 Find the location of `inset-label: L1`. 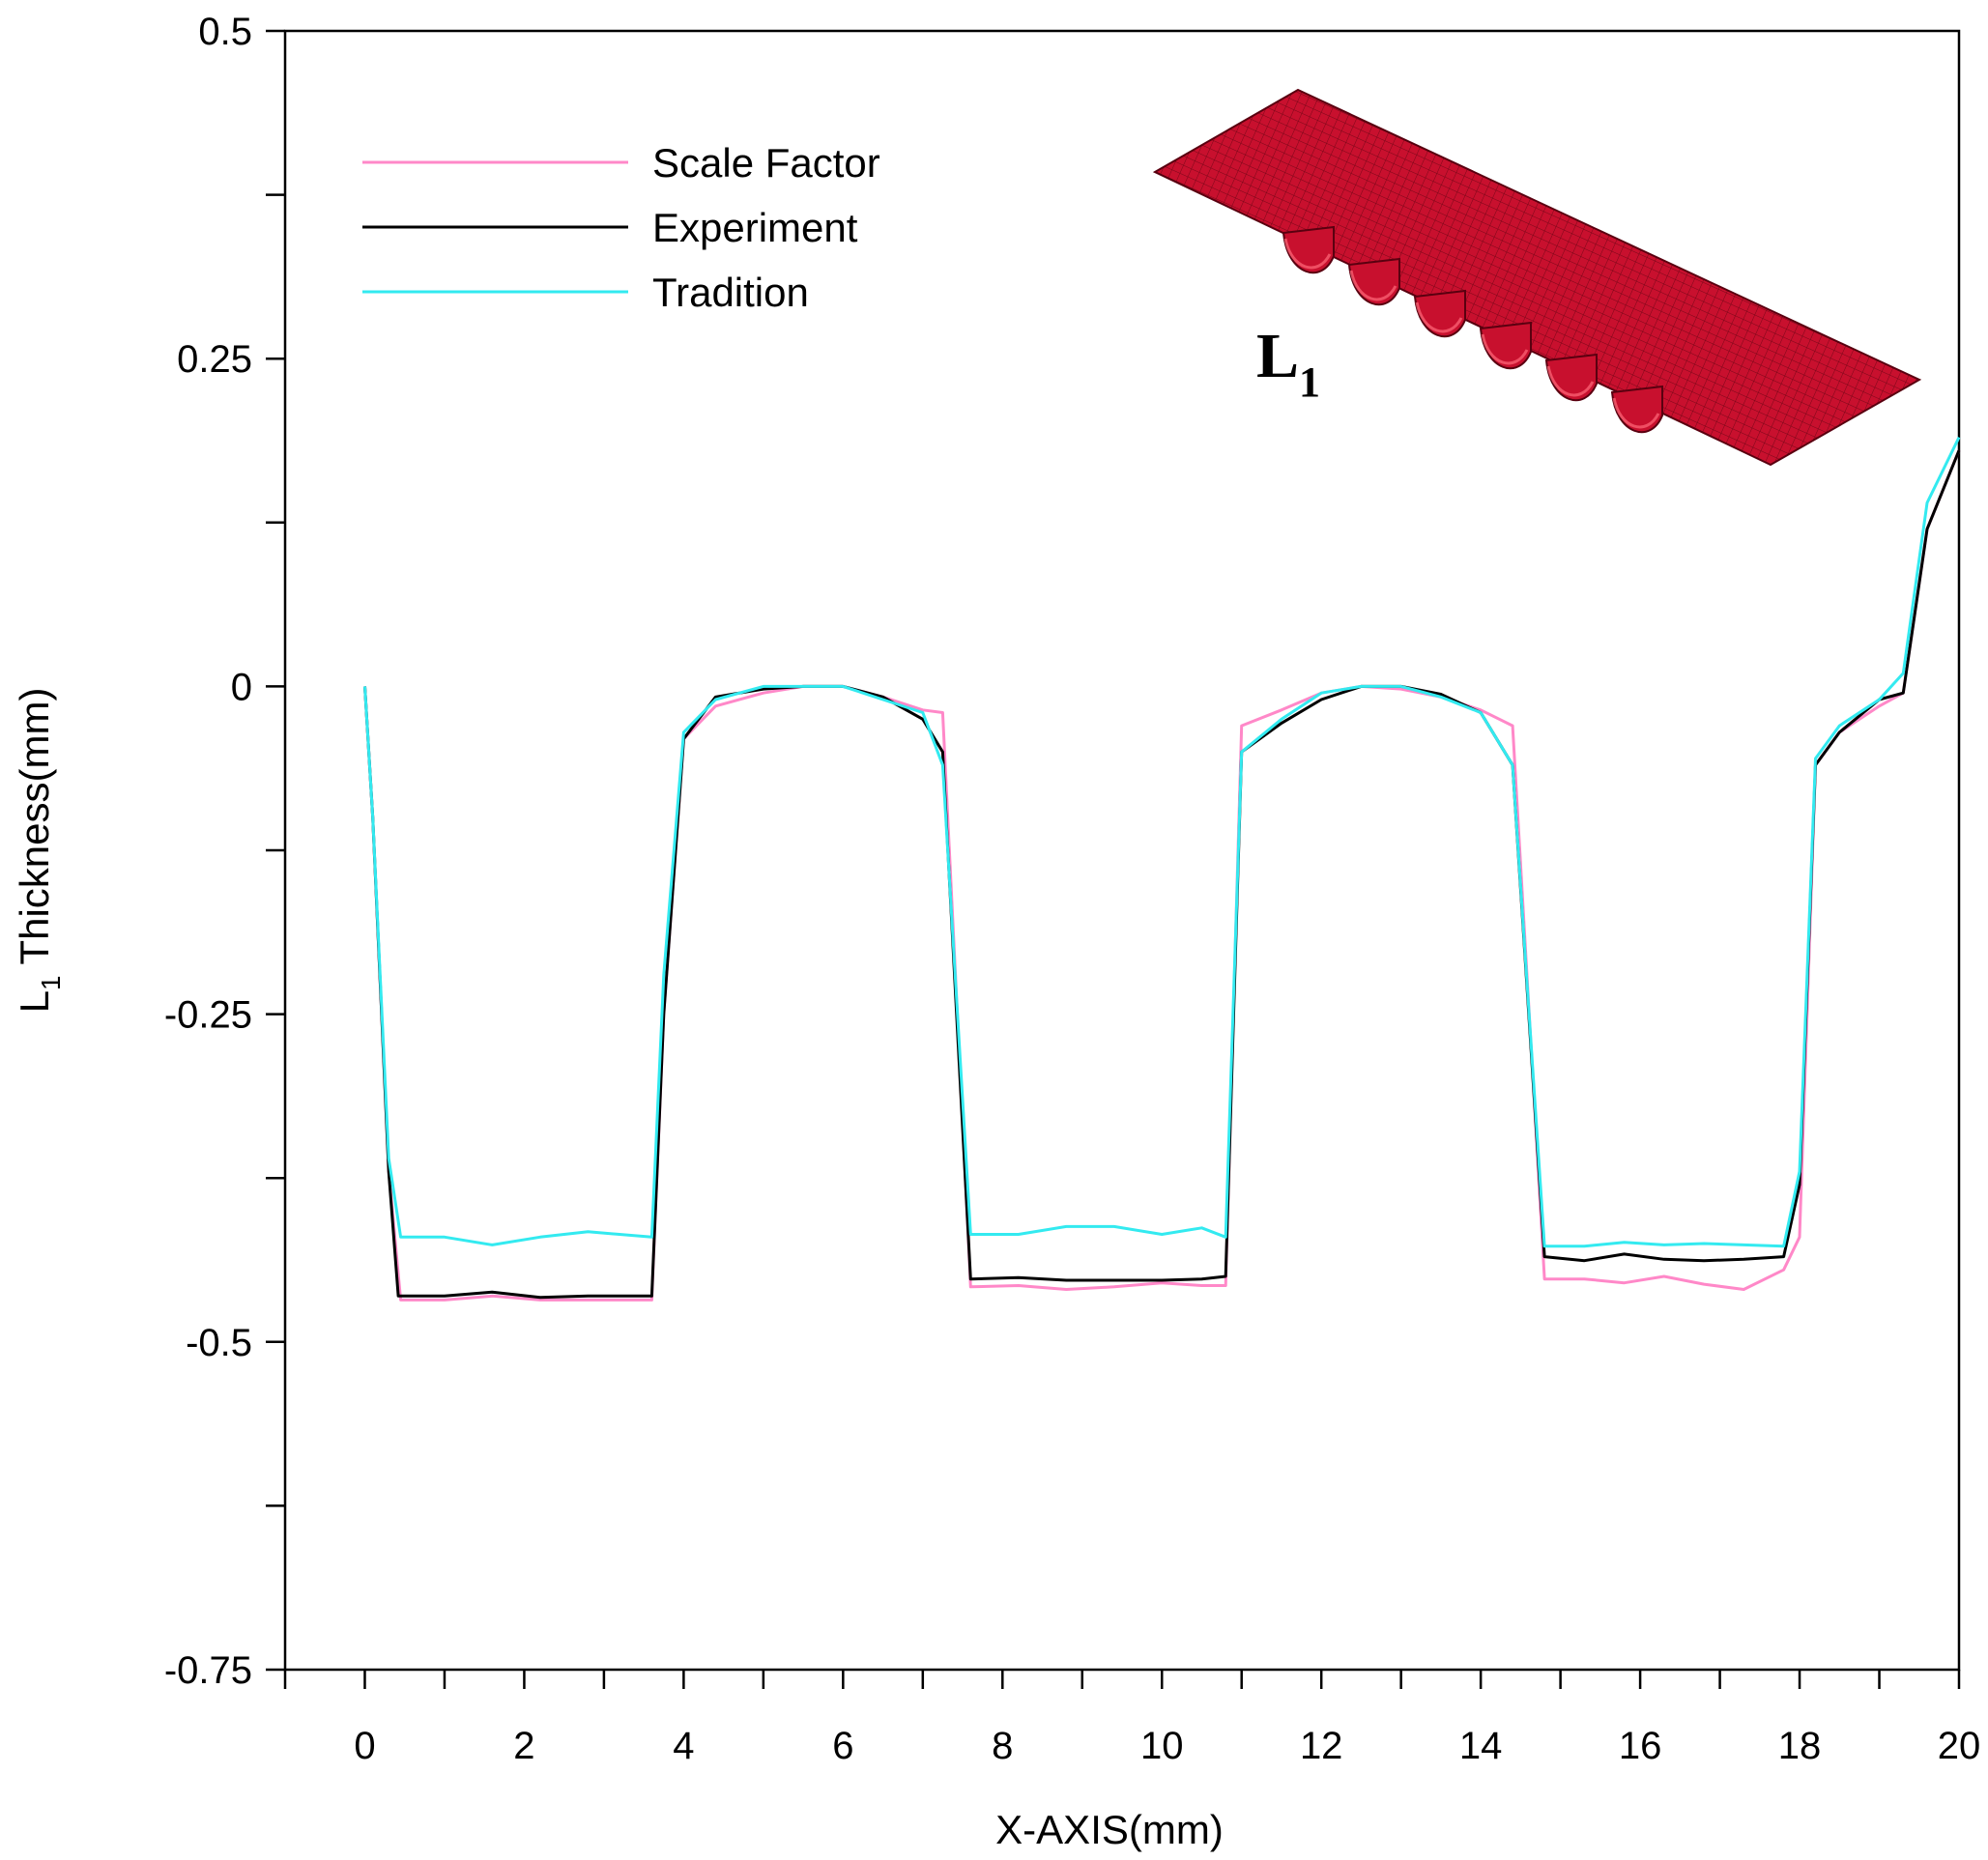

inset-label: L1 is located at coordinates (1288, 363).